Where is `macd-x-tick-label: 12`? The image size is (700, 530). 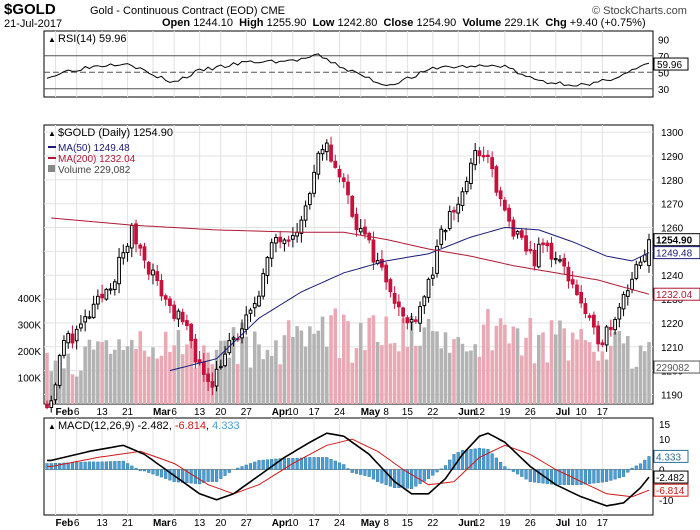 macd-x-tick-label: 12 is located at coordinates (480, 523).